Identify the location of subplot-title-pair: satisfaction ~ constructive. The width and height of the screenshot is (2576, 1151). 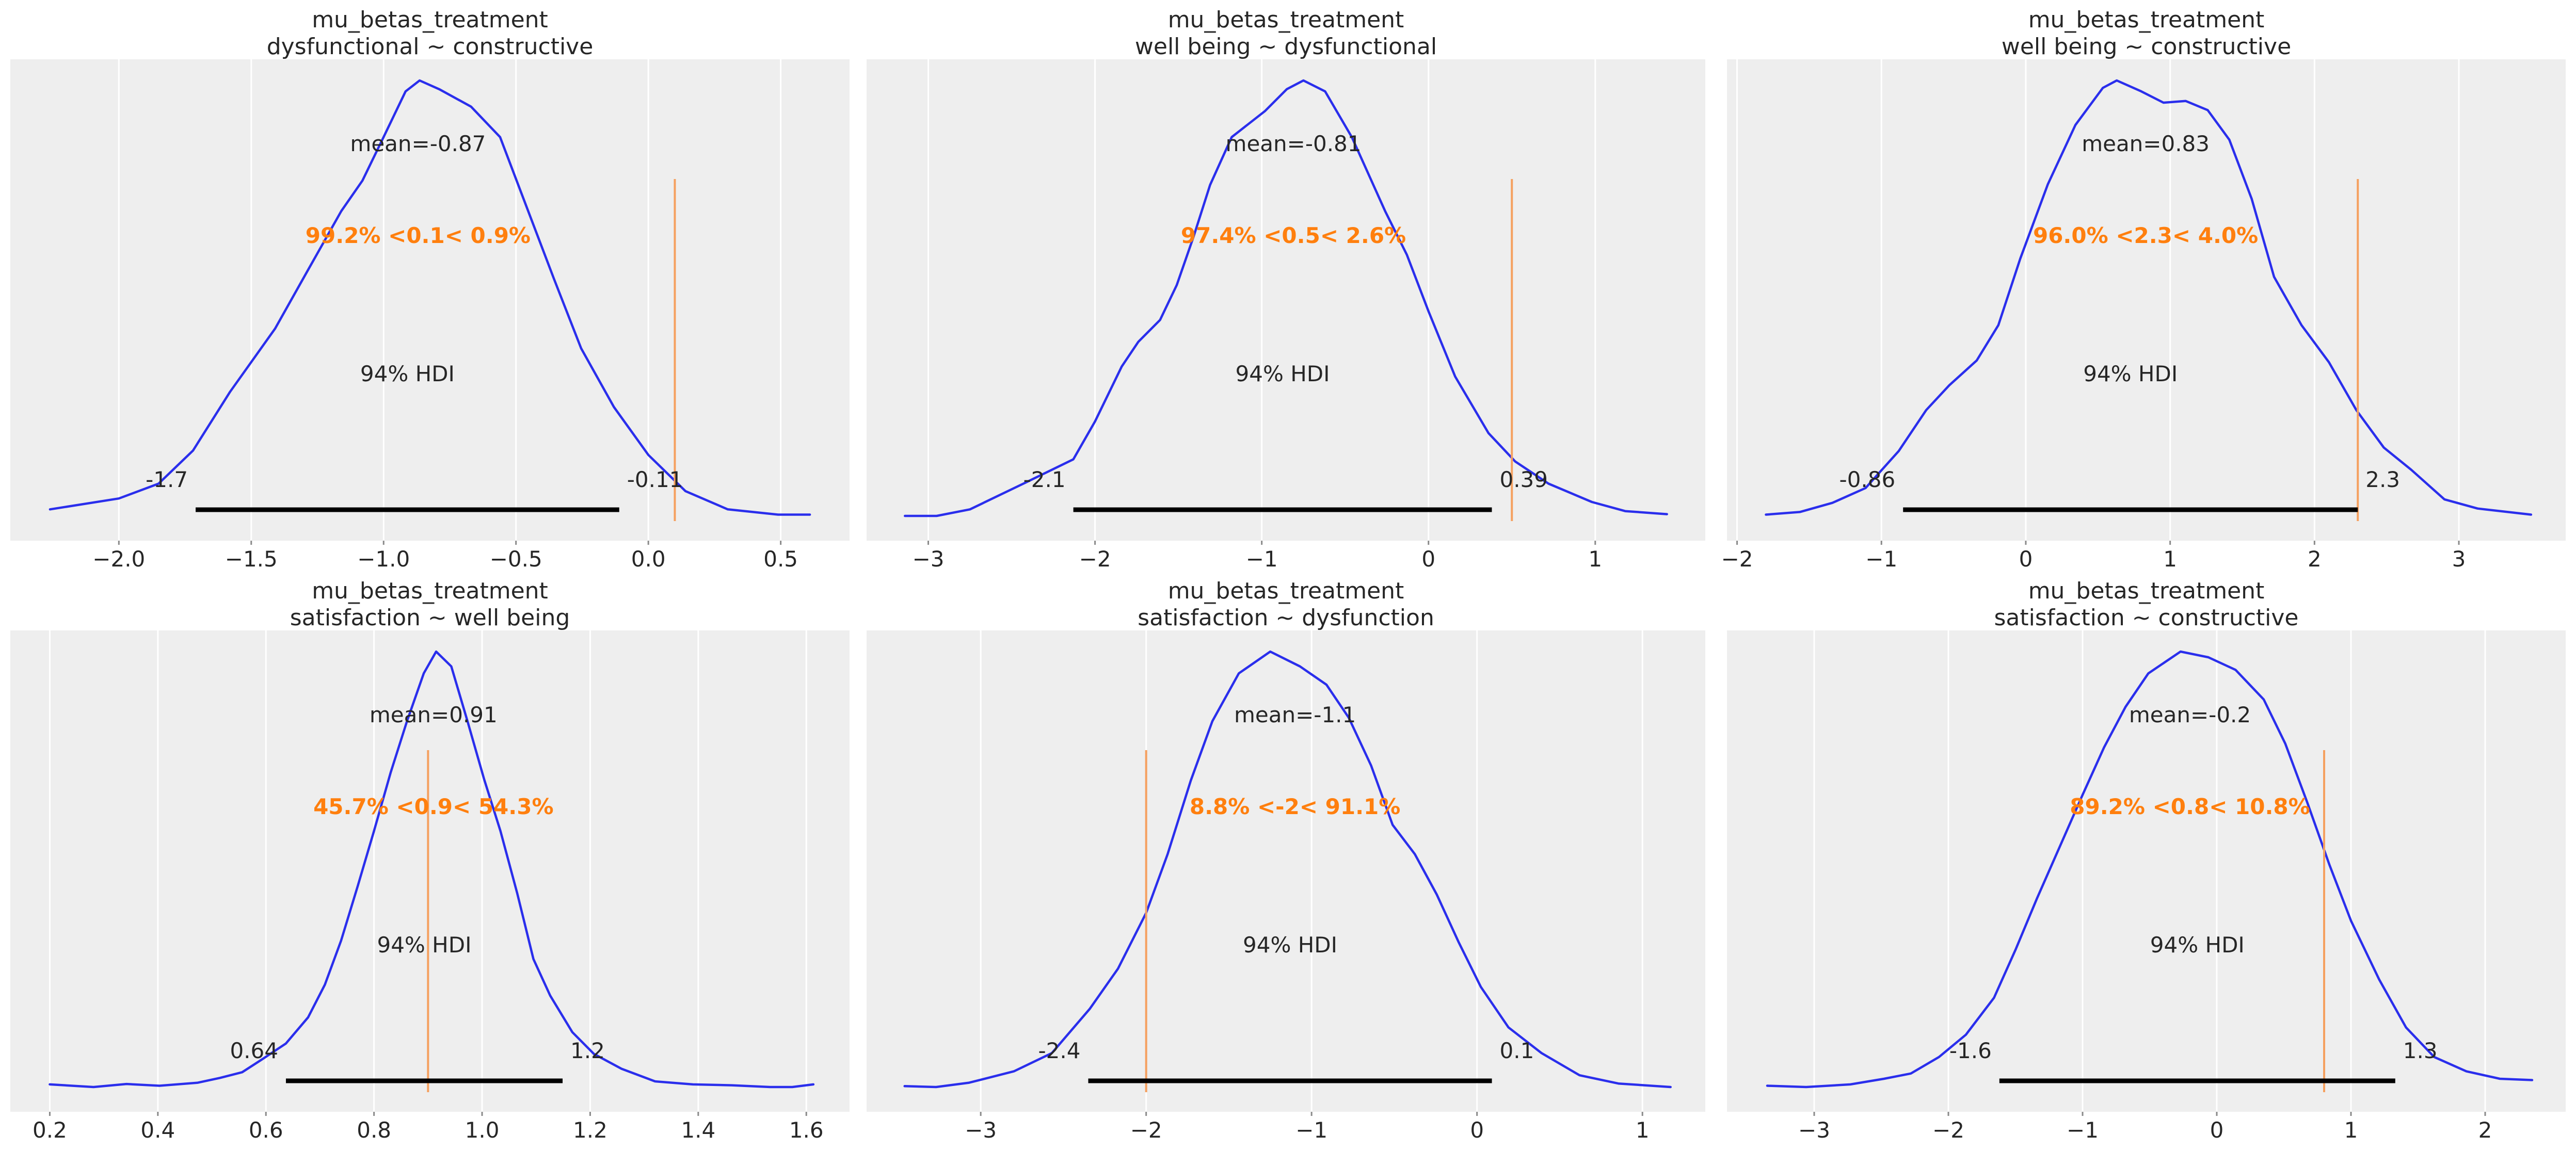
(2146, 618).